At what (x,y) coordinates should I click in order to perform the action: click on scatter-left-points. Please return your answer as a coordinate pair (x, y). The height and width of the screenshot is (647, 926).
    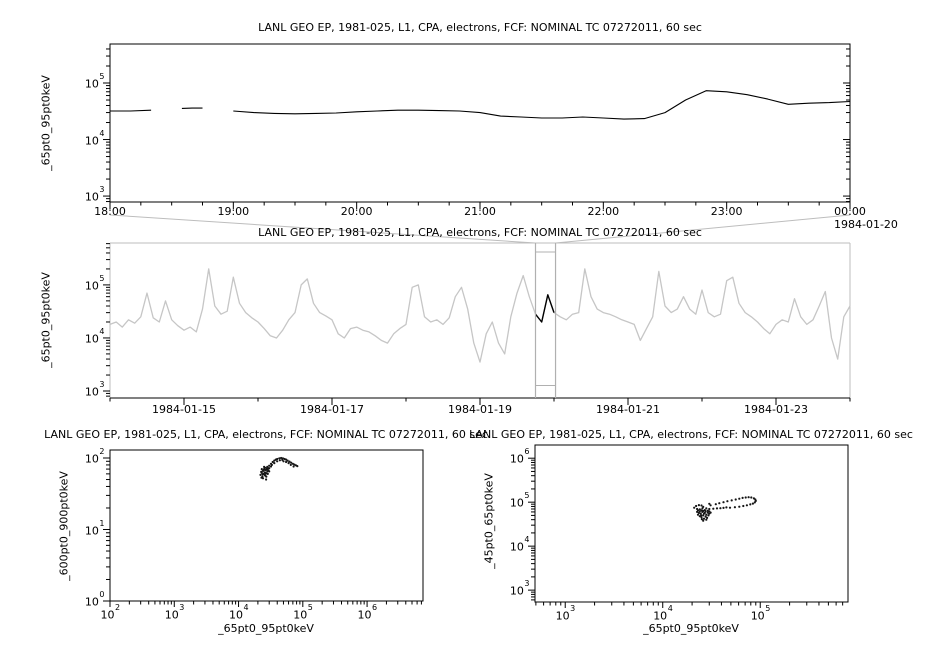
    Looking at the image, I should click on (279, 468).